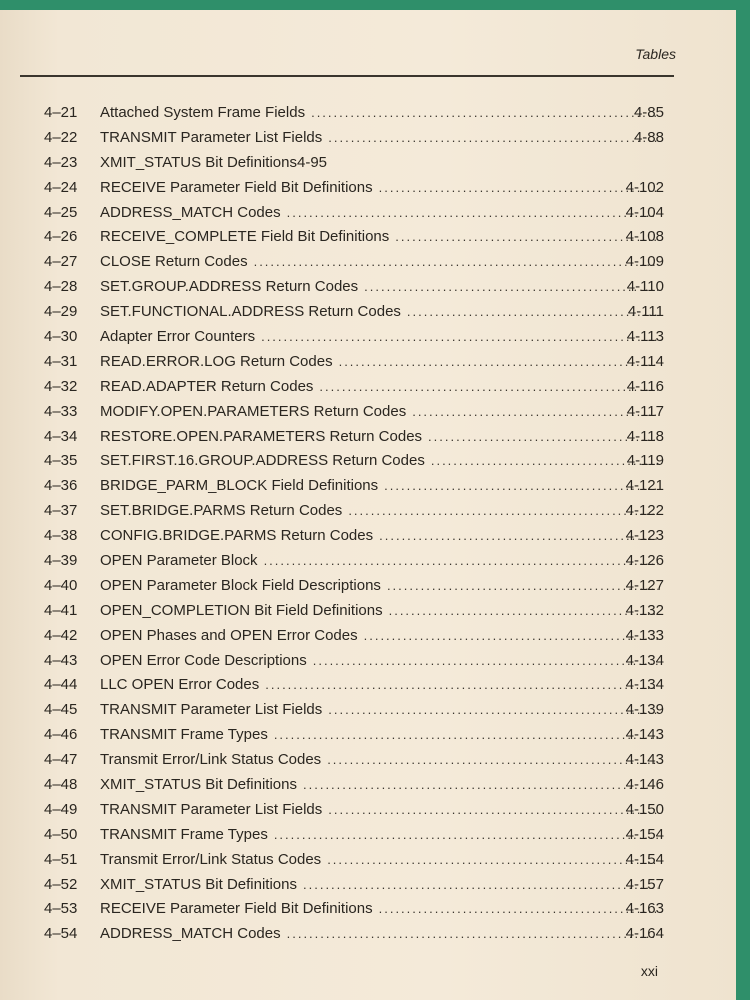 The height and width of the screenshot is (1000, 750). Describe the element at coordinates (61, 784) in the screenshot. I see `table-number: 4–48` at that location.